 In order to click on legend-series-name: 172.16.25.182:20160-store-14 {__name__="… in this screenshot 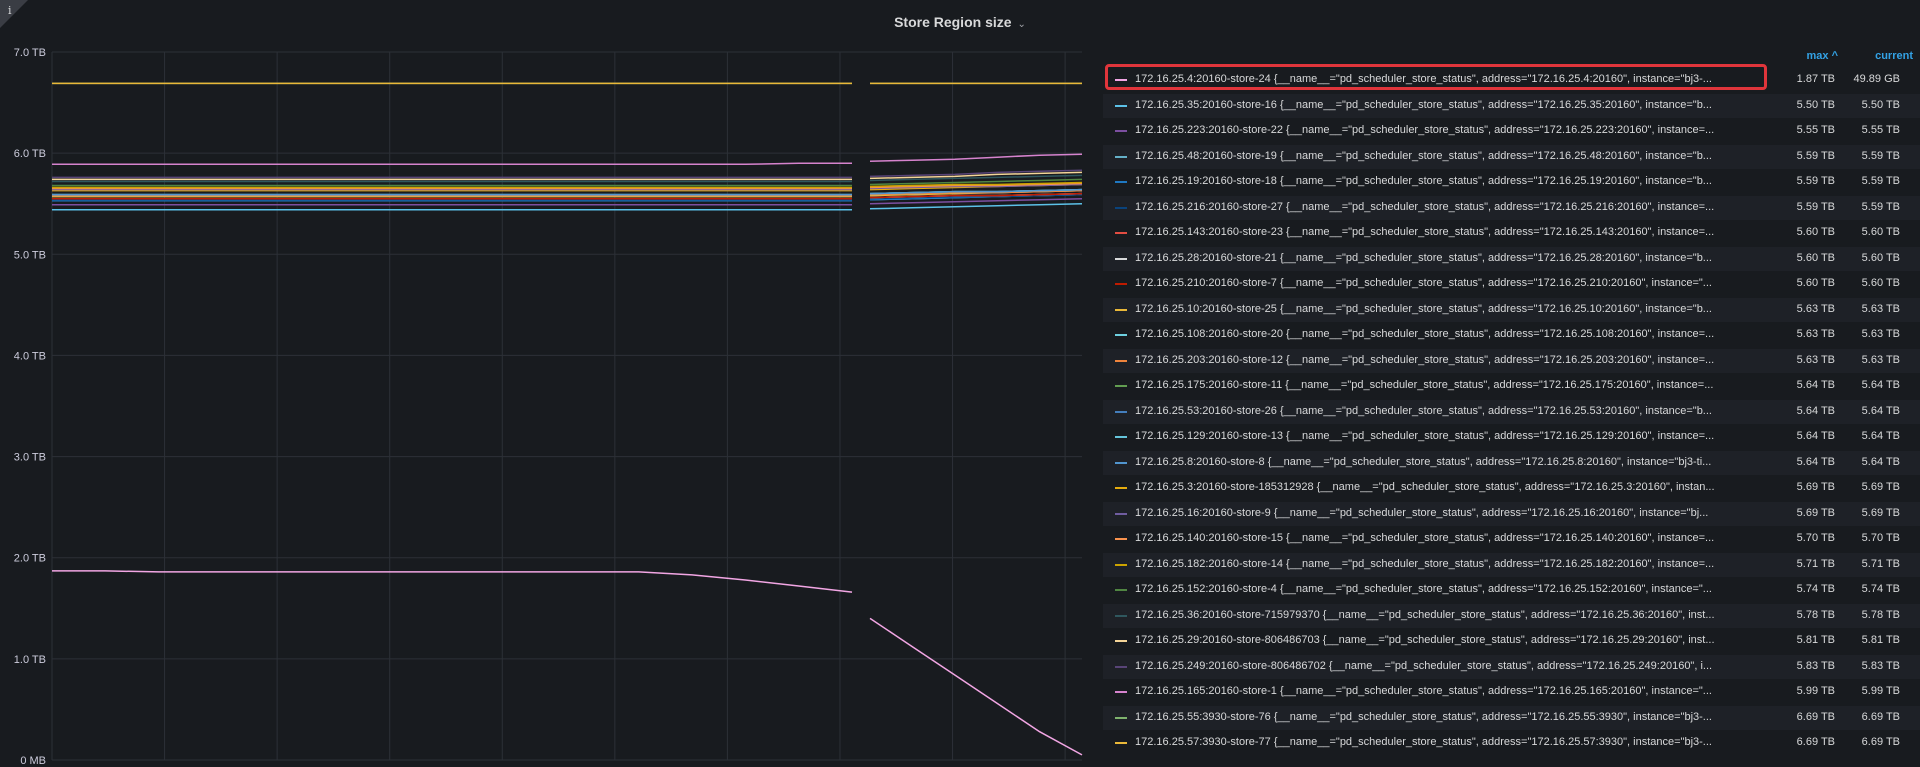, I will do `click(1425, 563)`.